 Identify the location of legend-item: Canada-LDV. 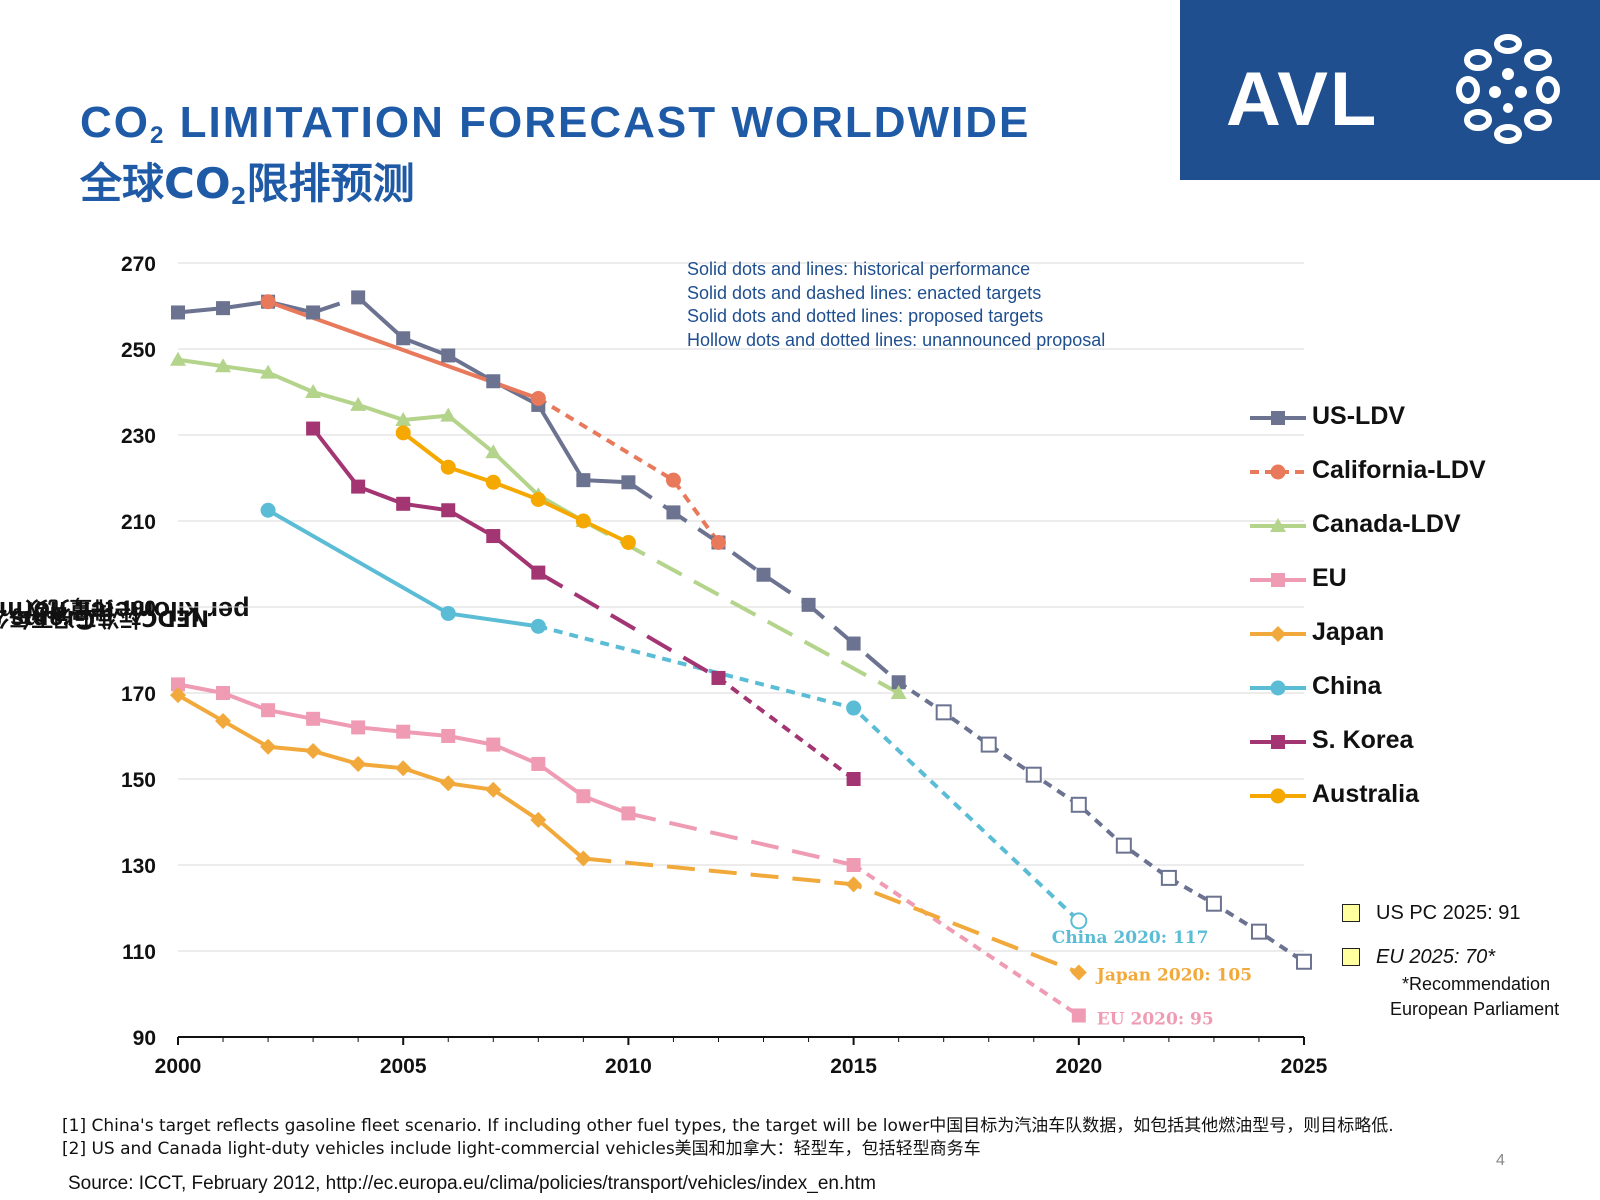
(1413, 526).